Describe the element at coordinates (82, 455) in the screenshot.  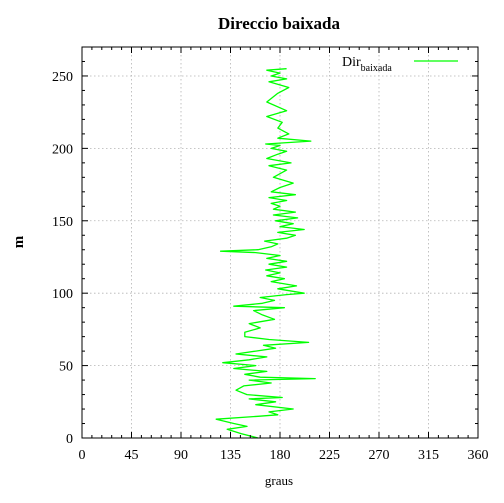
I see `x-tick-label: 0` at that location.